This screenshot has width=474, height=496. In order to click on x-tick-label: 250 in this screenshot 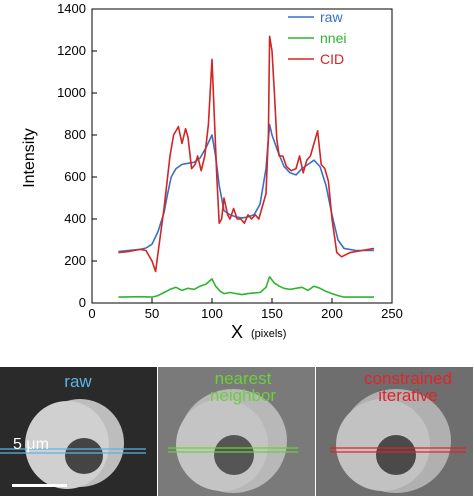, I will do `click(392, 313)`.